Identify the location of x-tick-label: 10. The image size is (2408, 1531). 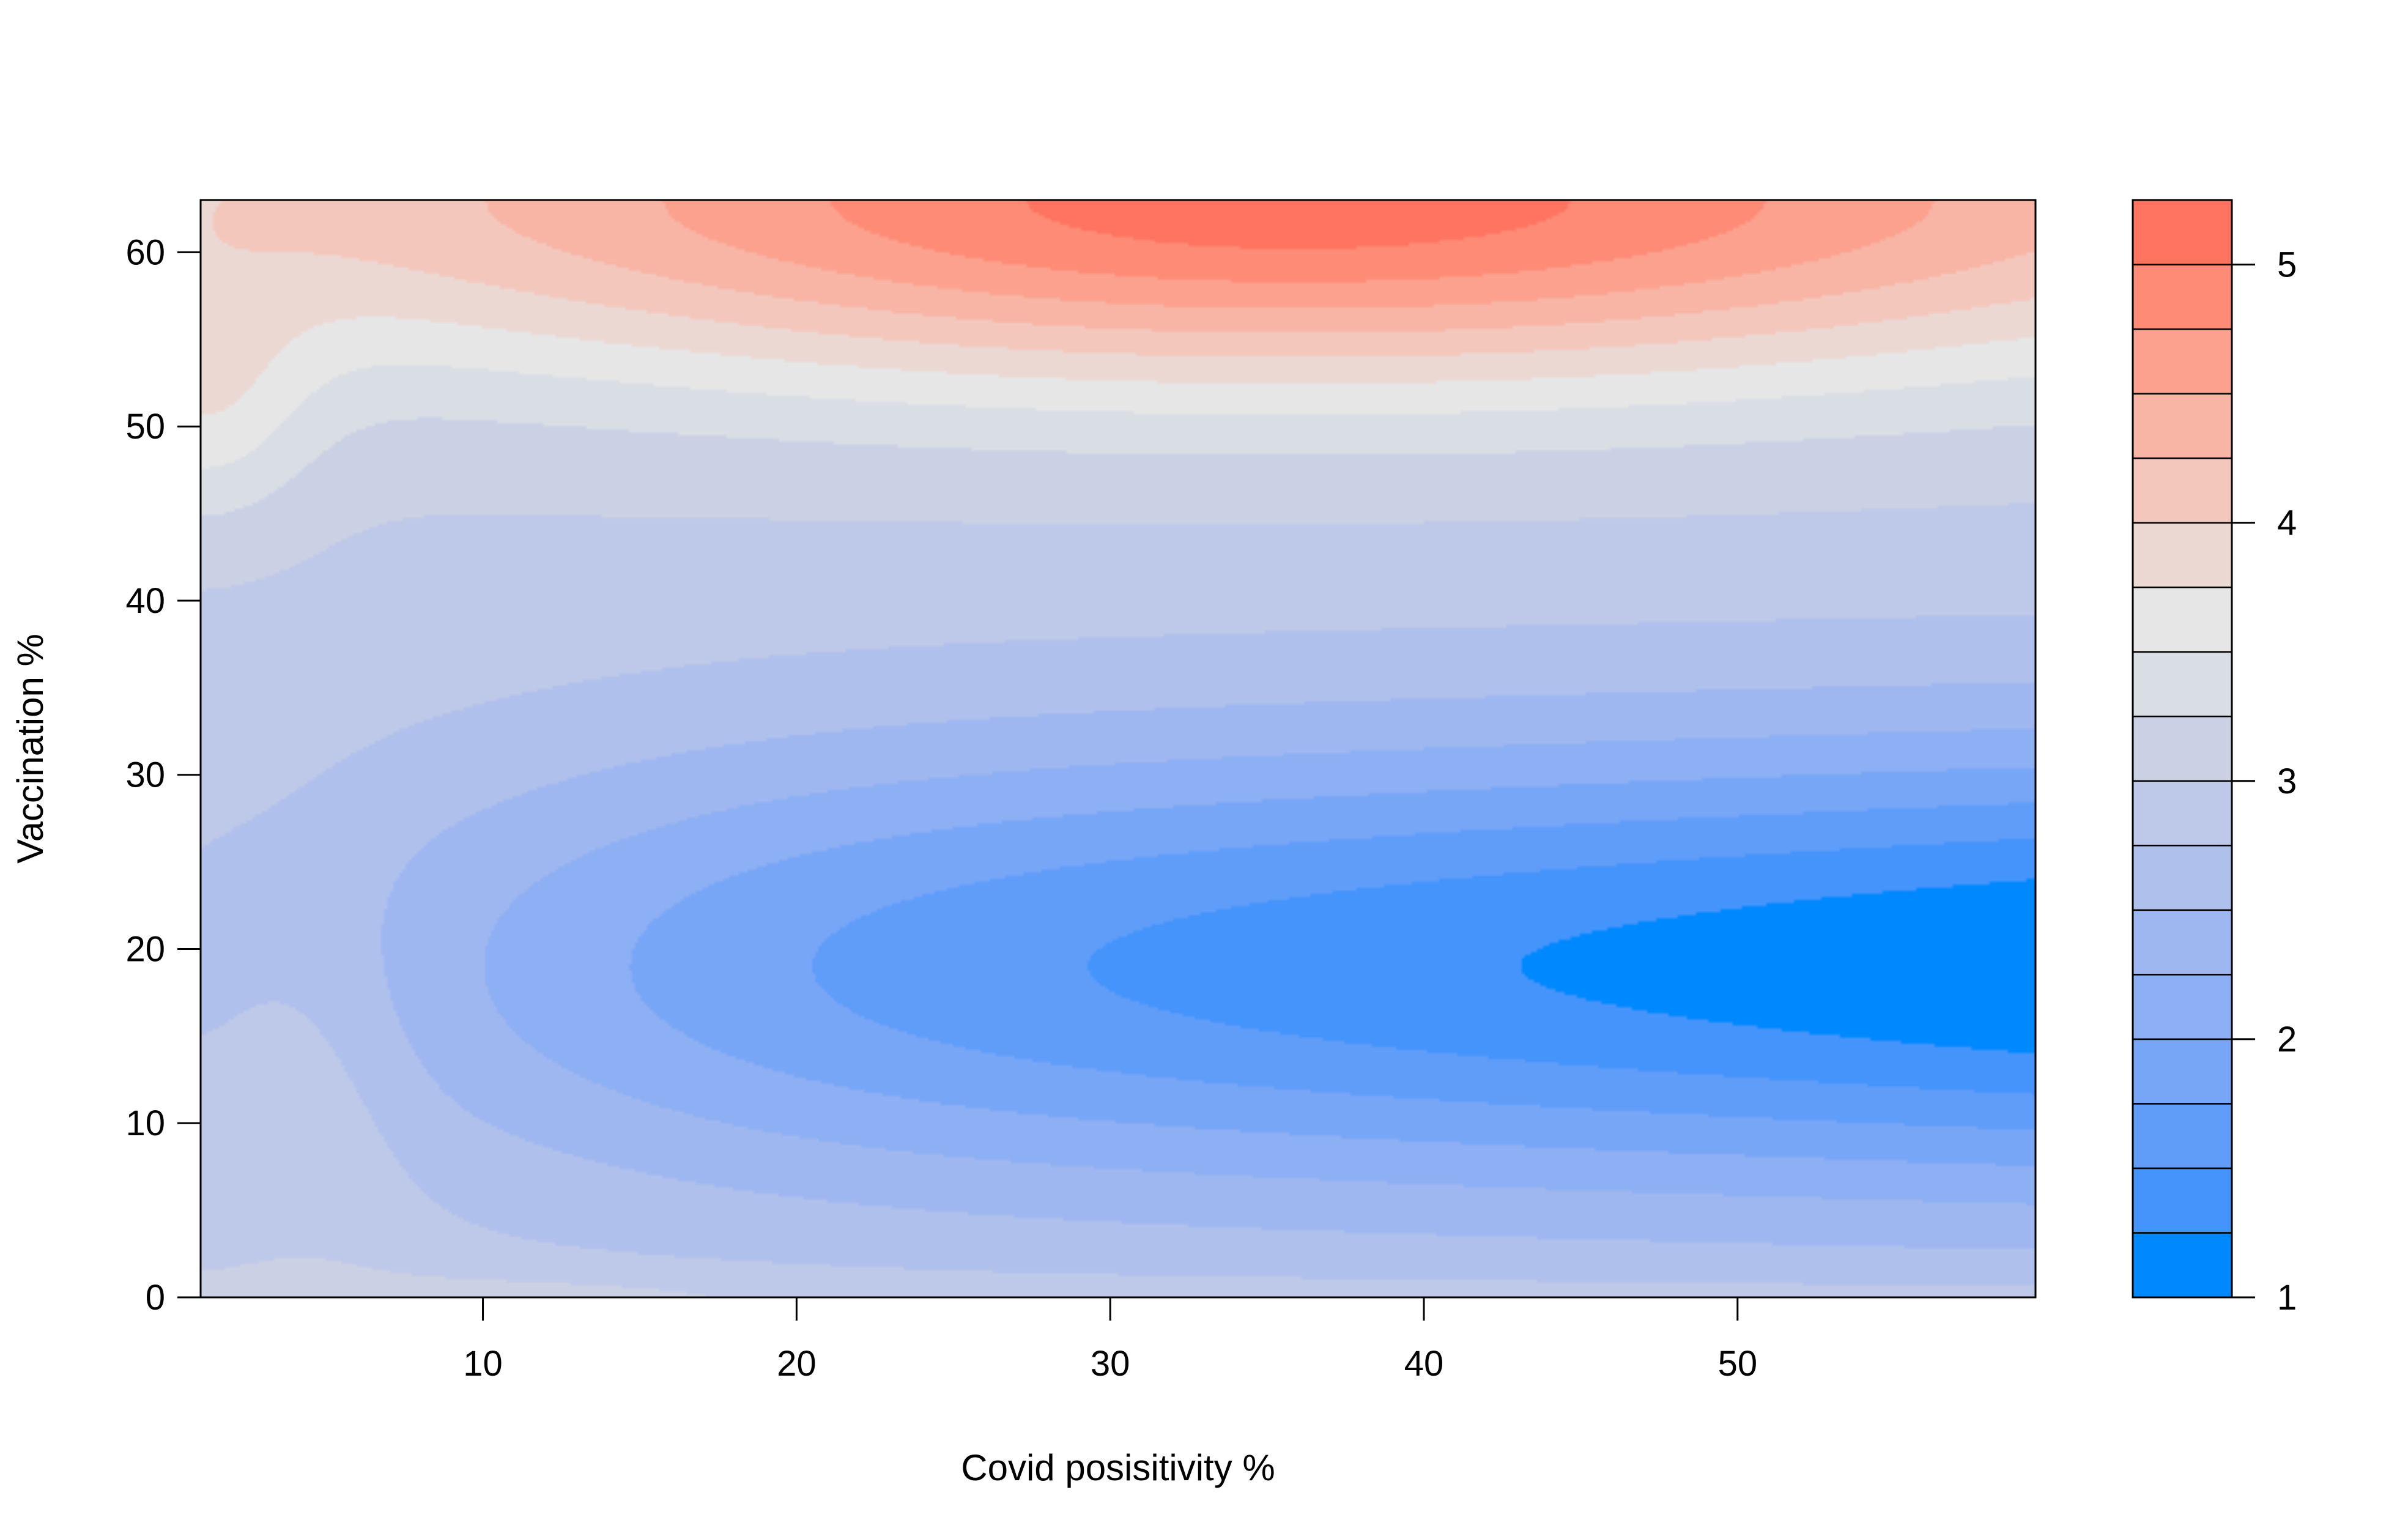
(483, 1364).